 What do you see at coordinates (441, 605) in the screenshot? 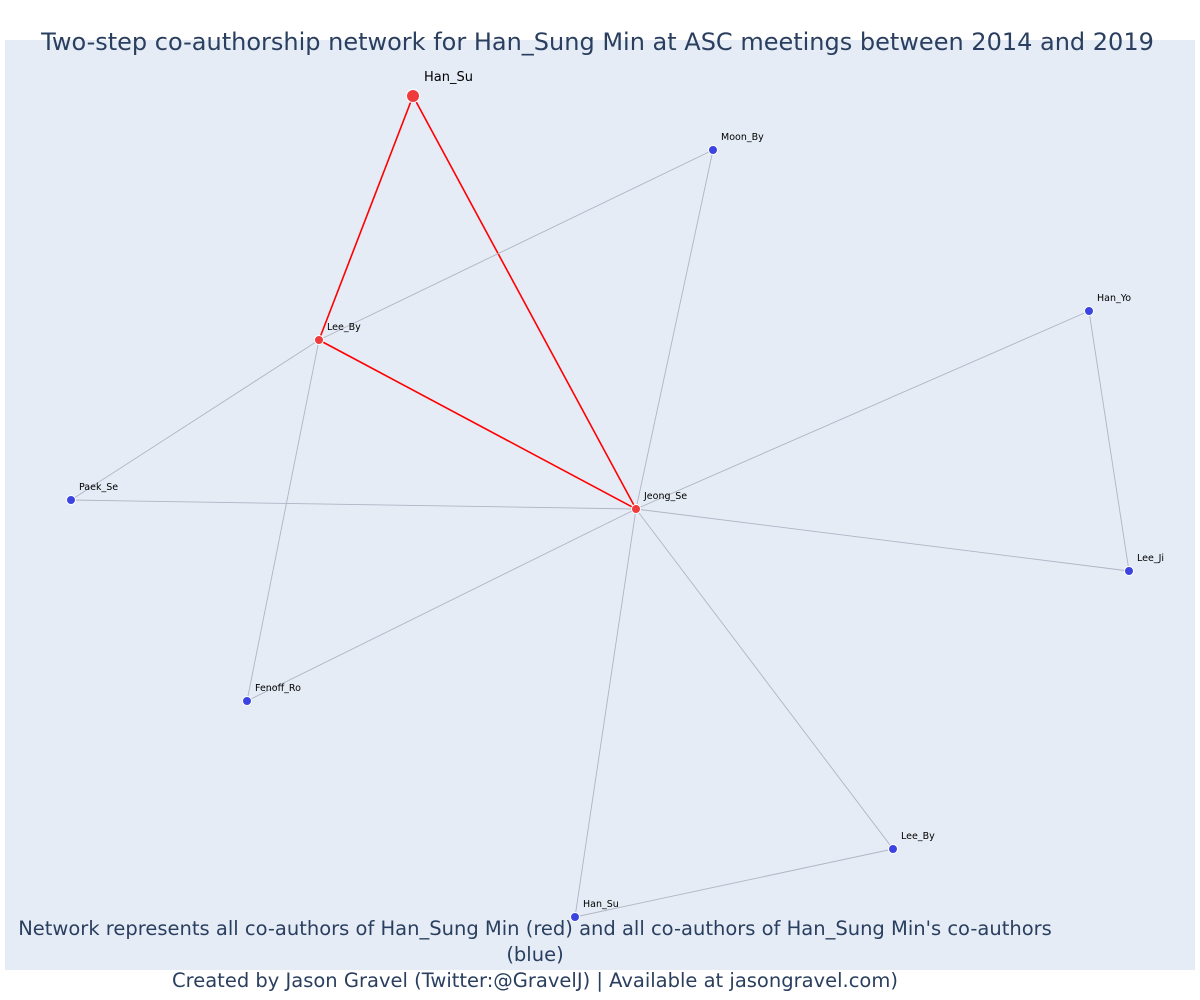
I see `edge-jeong_se-fenoff_ro` at bounding box center [441, 605].